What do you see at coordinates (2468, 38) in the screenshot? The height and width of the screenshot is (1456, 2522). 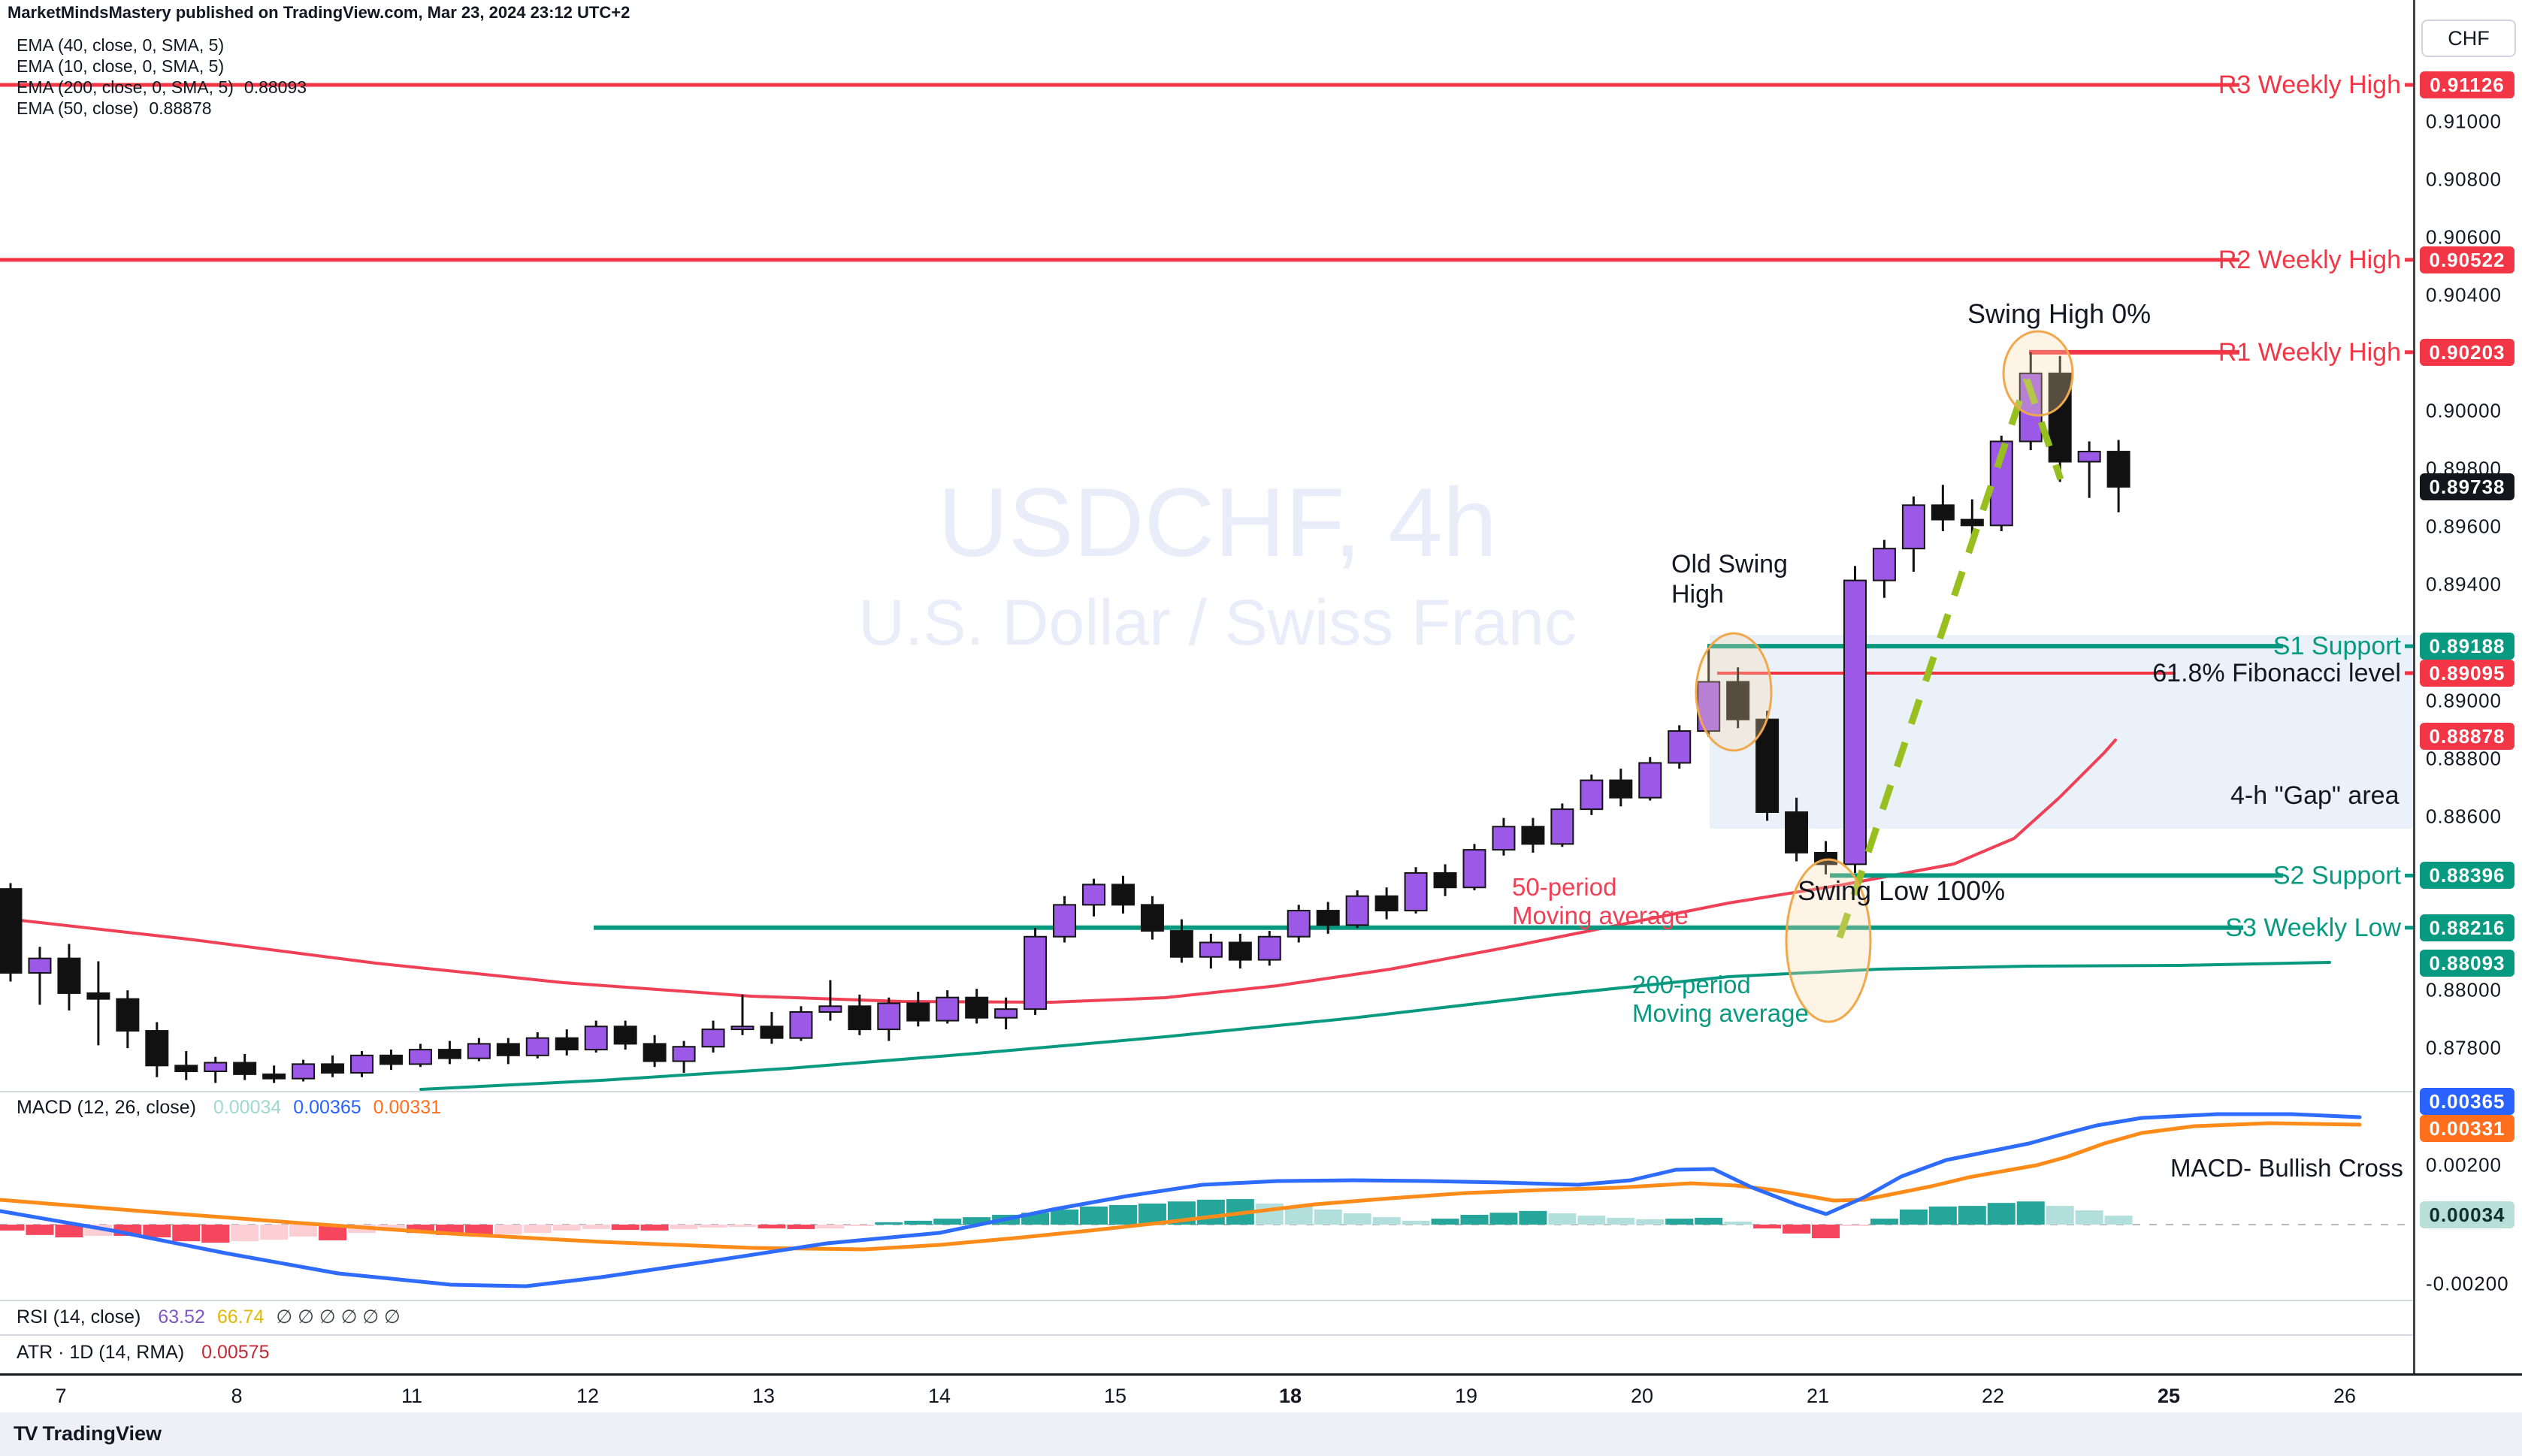 I see `currency-toggle: CHF` at bounding box center [2468, 38].